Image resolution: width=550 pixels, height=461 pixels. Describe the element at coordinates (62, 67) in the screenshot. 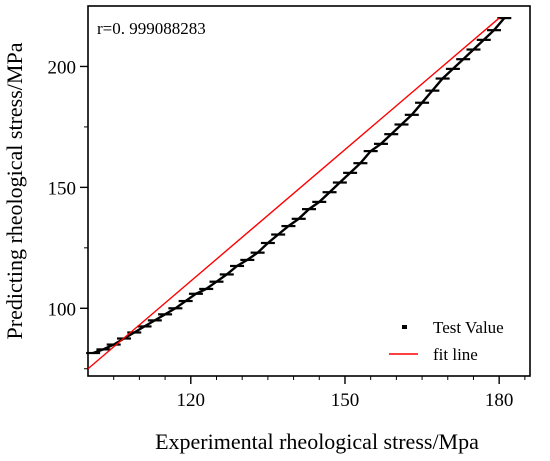

I see `y-tick-label-200: 200` at that location.